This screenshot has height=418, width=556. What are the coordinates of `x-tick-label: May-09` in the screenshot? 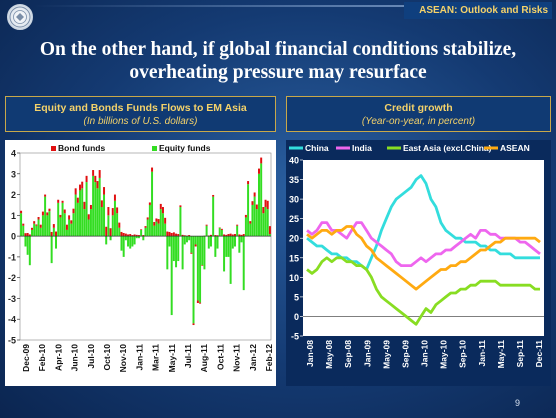 It's located at (386, 354).